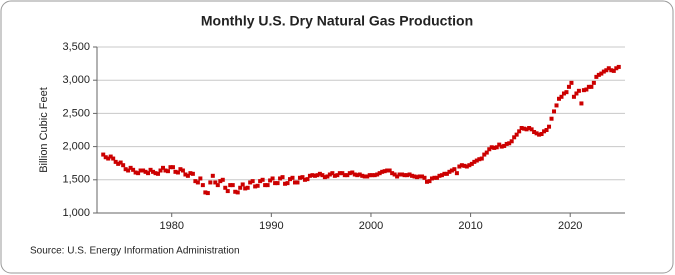 The width and height of the screenshot is (675, 275). Describe the element at coordinates (76, 213) in the screenshot. I see `y-tick-label: 1,000` at that location.